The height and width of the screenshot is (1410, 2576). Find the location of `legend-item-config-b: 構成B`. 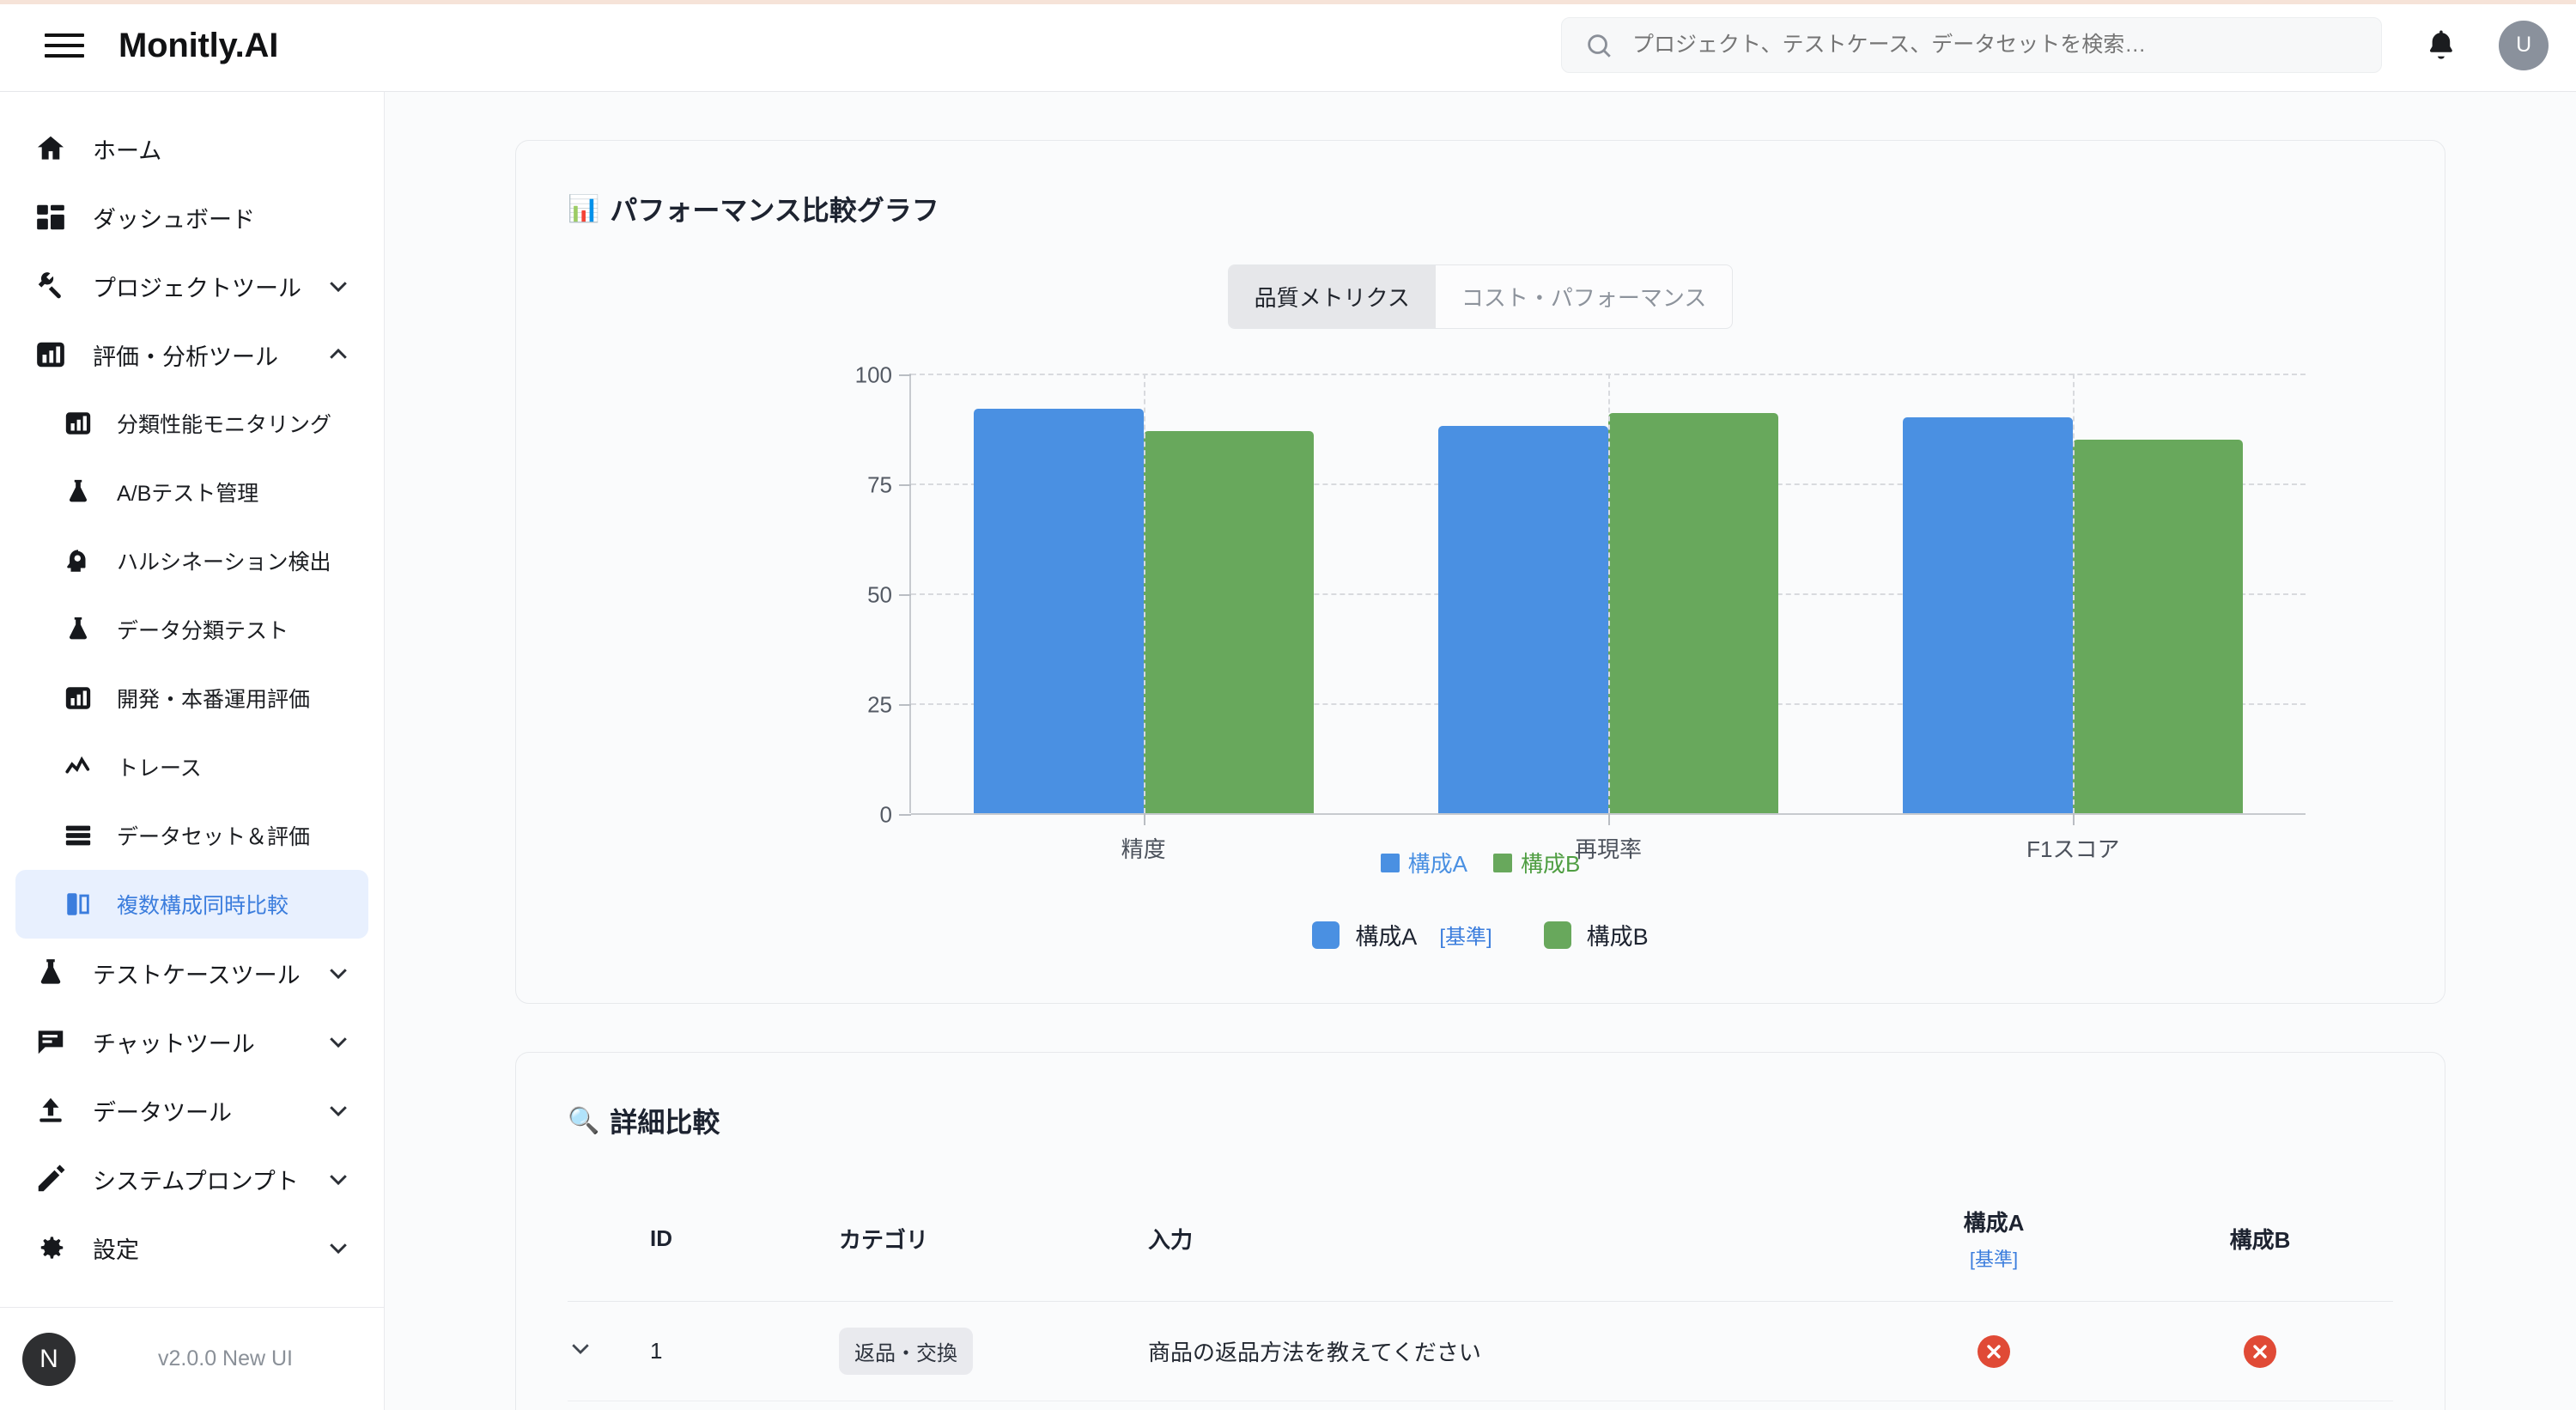

legend-item-config-b: 構成B is located at coordinates (1596, 935).